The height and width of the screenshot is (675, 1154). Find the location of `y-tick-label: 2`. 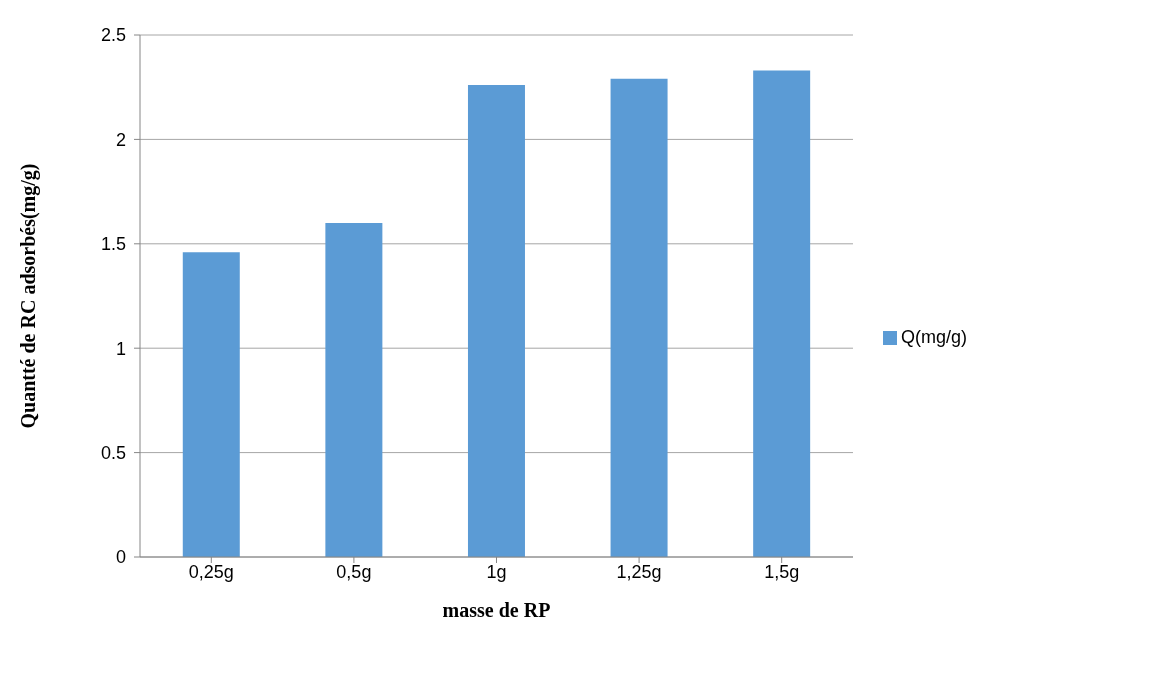

y-tick-label: 2 is located at coordinates (120, 139).